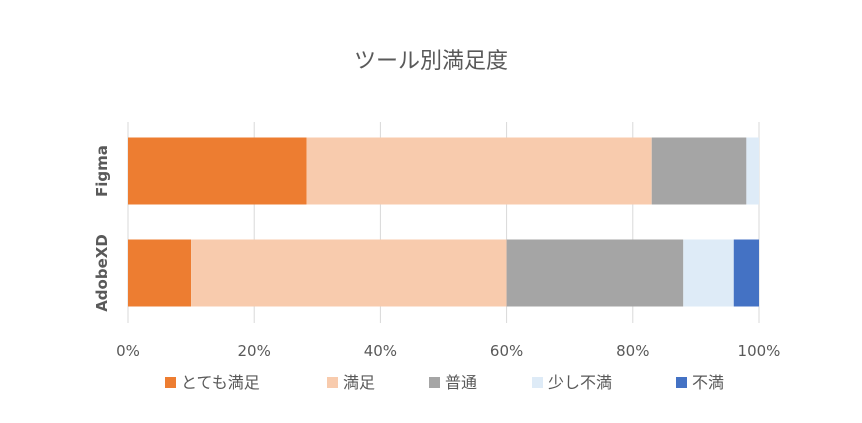  Describe the element at coordinates (254, 351) in the screenshot. I see `x-tick-label: 20%` at that location.